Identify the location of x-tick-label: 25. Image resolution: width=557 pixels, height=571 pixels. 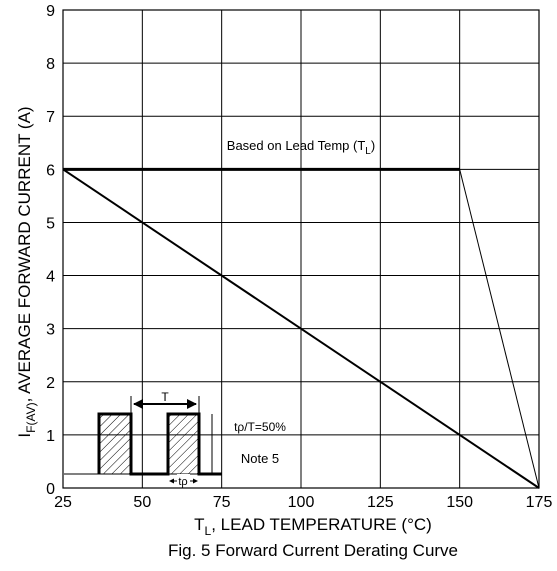
(63, 502).